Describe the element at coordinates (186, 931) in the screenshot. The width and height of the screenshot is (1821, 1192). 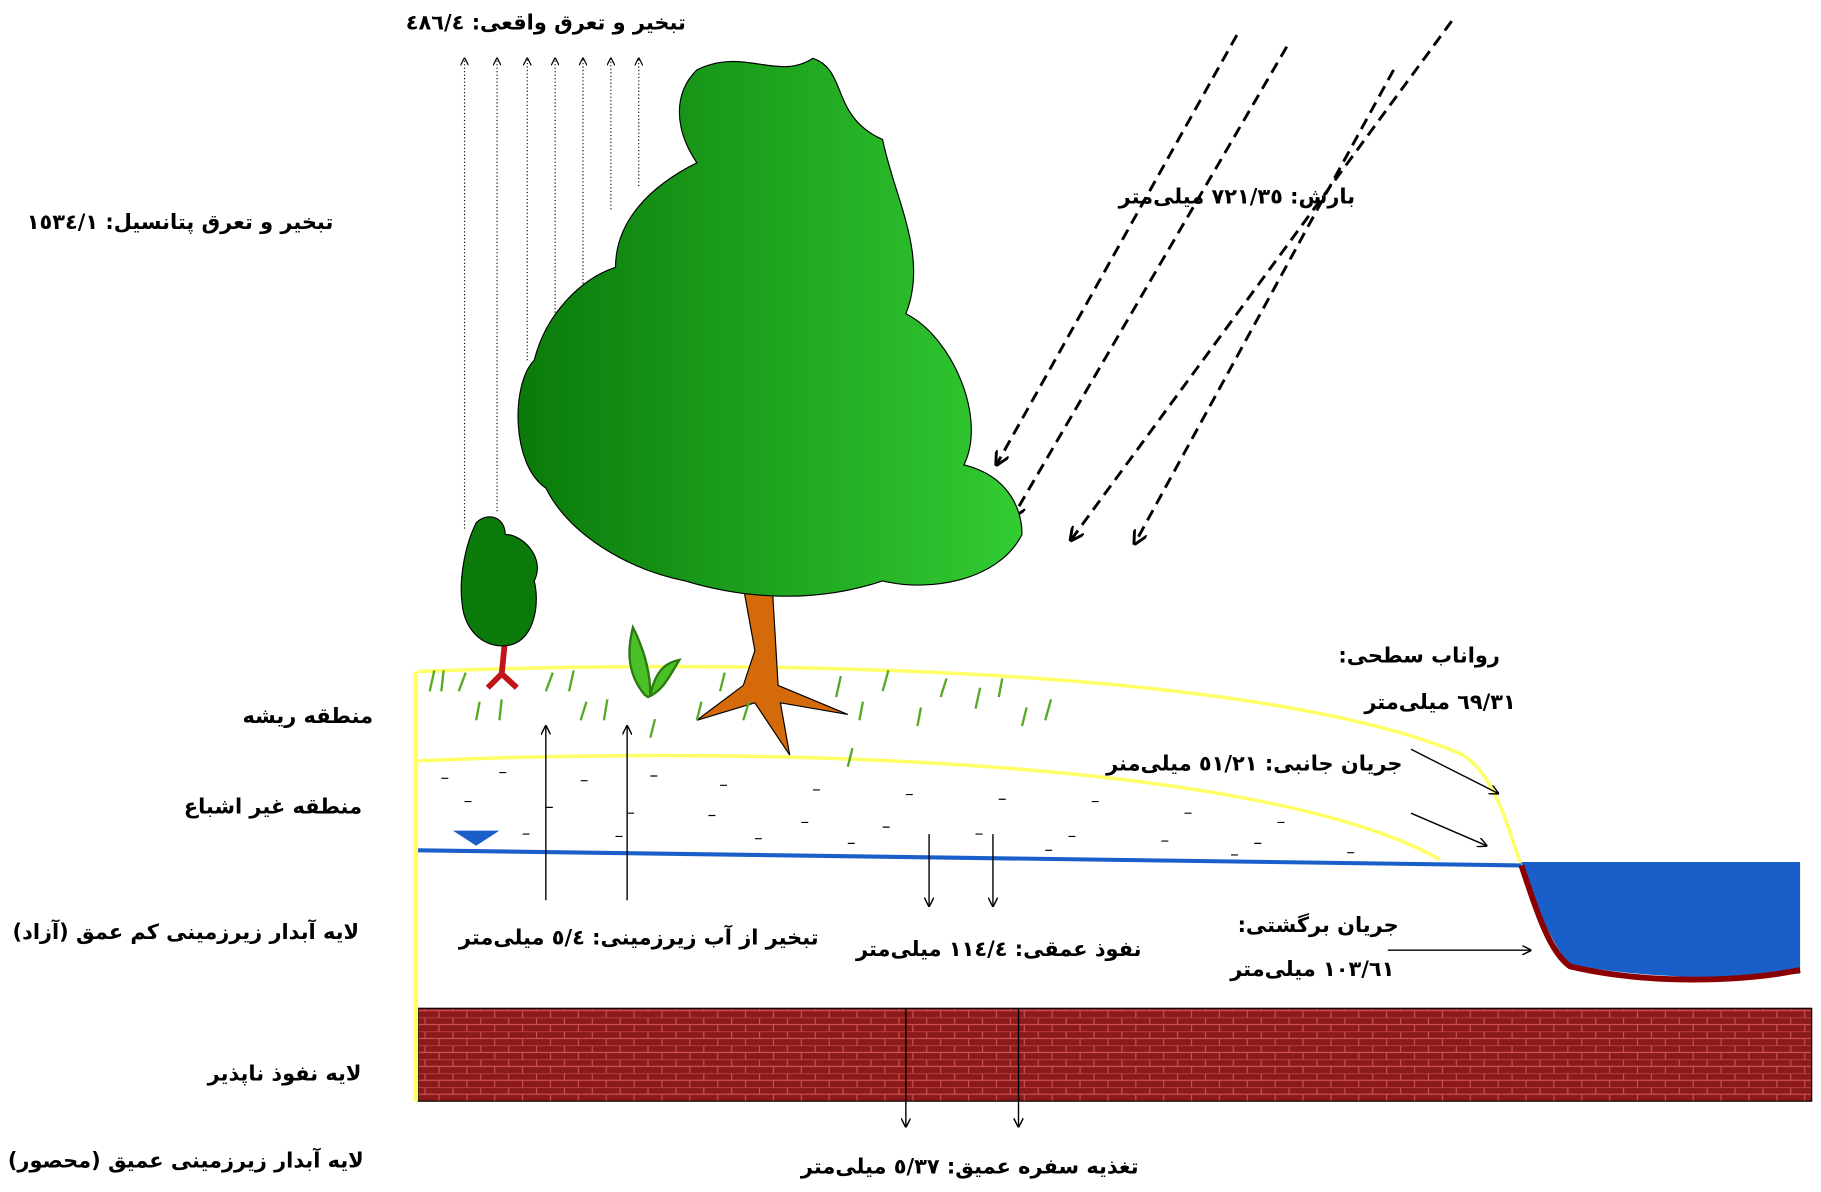
I see `zone-label: لایه آبدار زیرزمینی کم عمق (آزاد)` at that location.